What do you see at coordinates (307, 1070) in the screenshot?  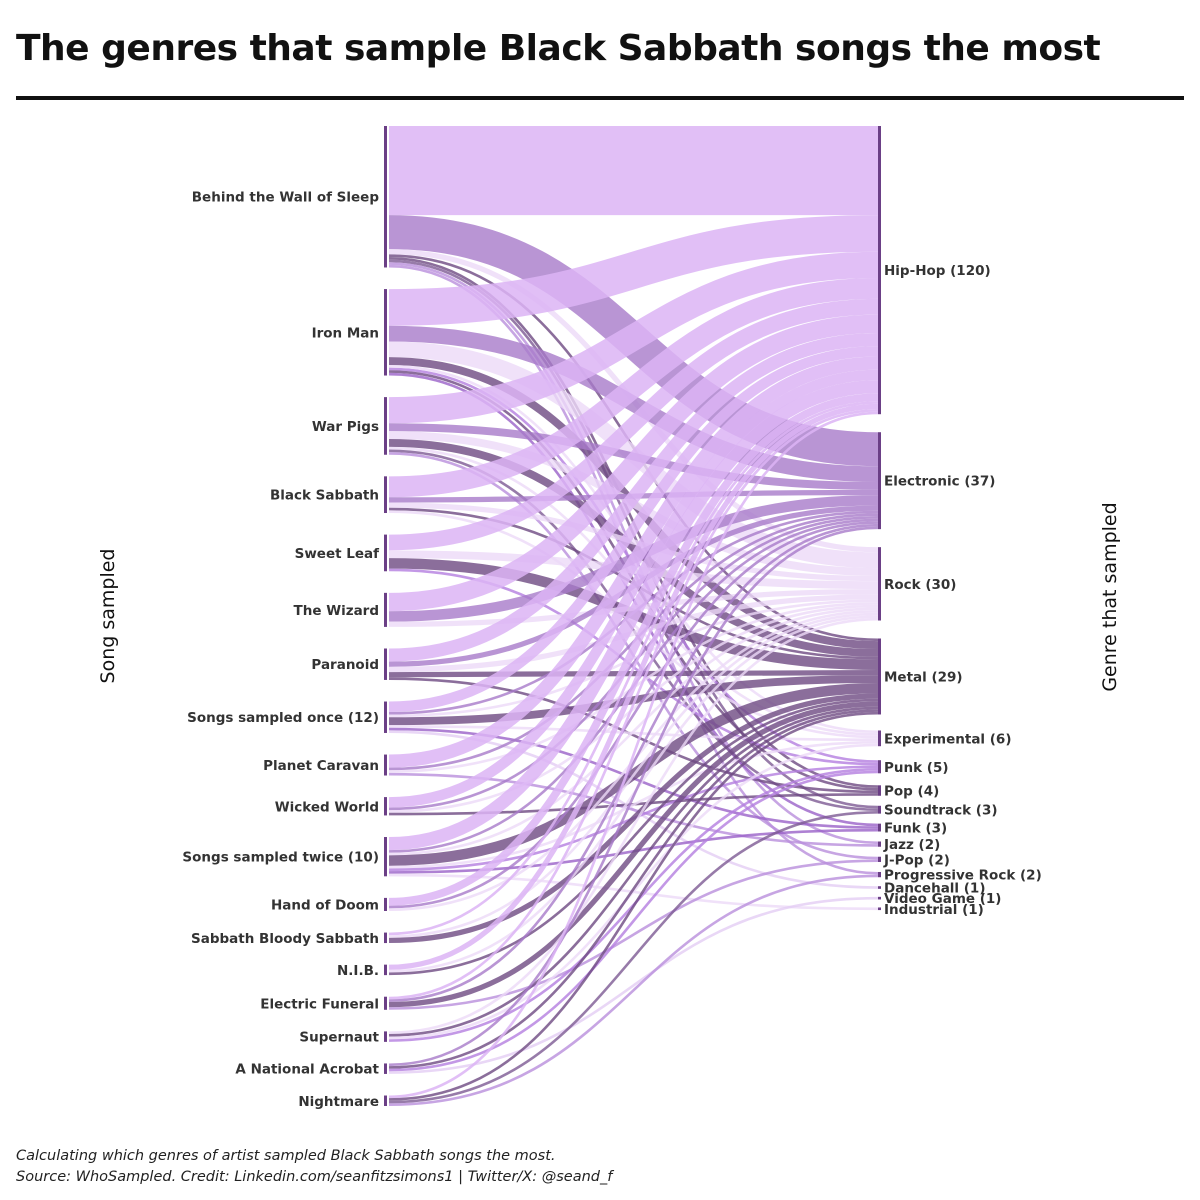 I see `source-label-a-national-acrobat: A National Acrobat` at bounding box center [307, 1070].